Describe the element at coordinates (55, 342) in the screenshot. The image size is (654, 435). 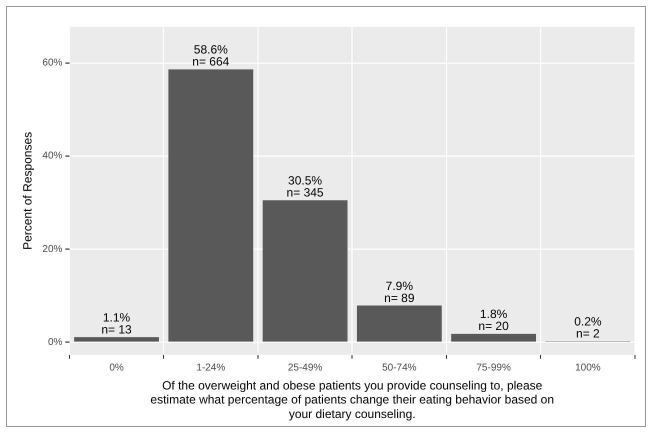
I see `y-tick-label: 0%` at that location.